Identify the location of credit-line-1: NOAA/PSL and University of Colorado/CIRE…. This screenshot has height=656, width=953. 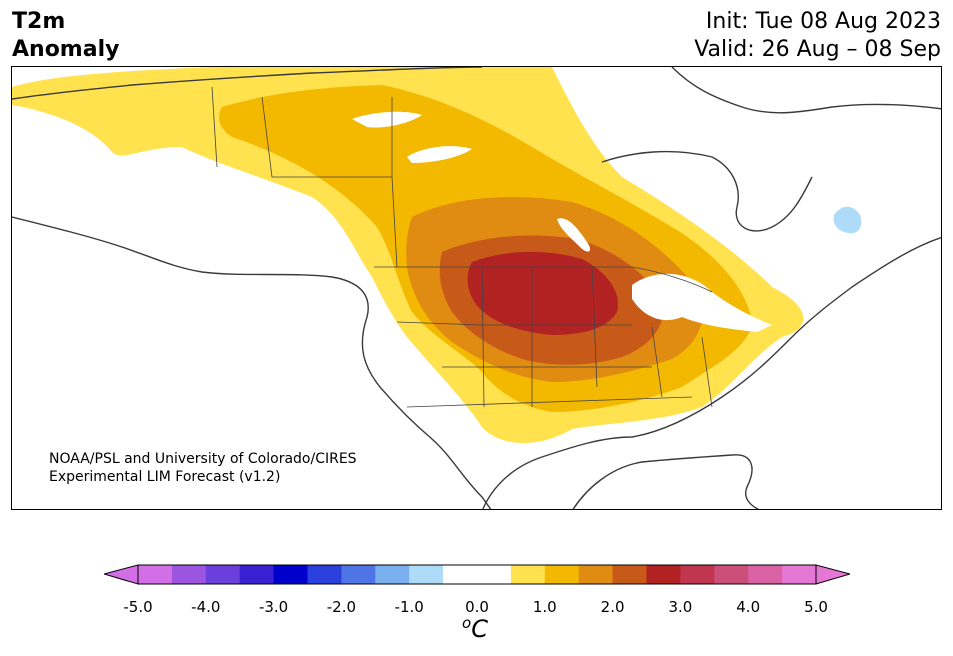
(203, 459).